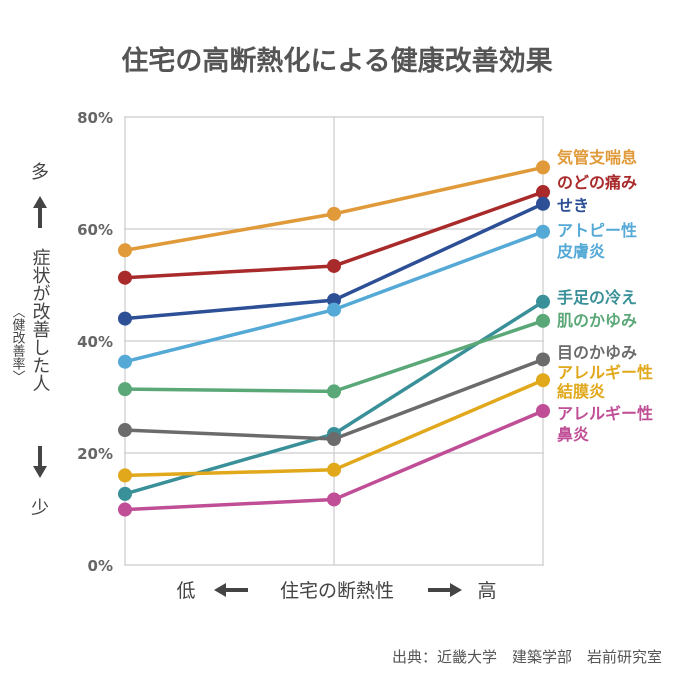  I want to click on y-axis-bottom-label: 少, so click(40, 508).